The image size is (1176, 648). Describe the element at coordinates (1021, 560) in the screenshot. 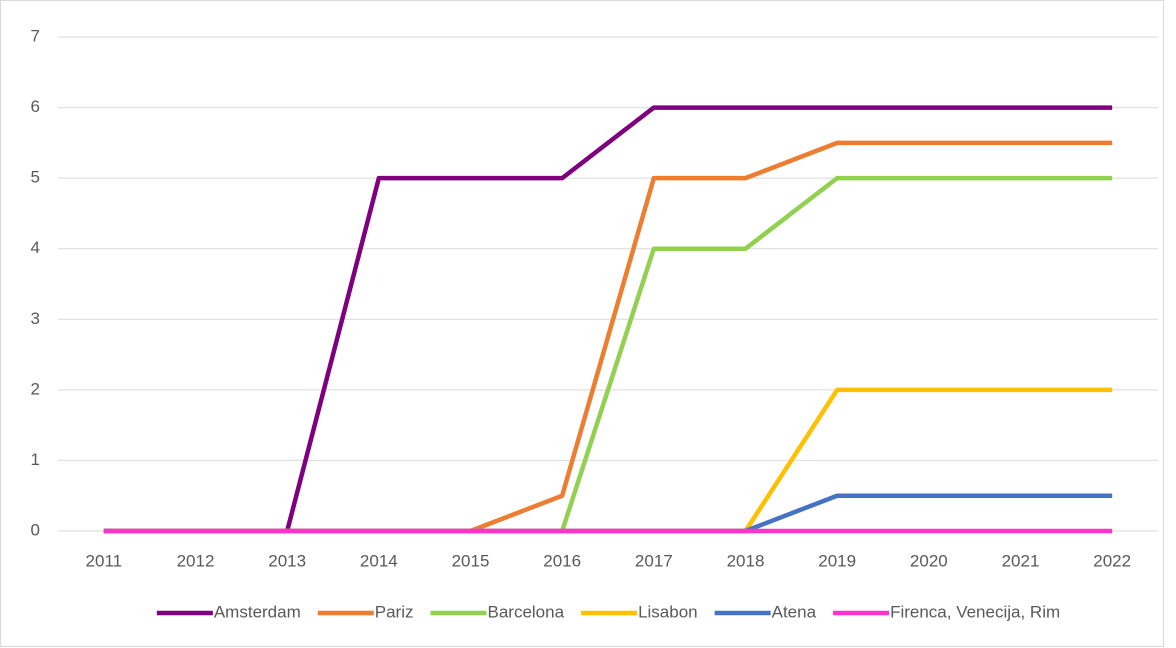

I see `x-tick-label: 2021` at that location.